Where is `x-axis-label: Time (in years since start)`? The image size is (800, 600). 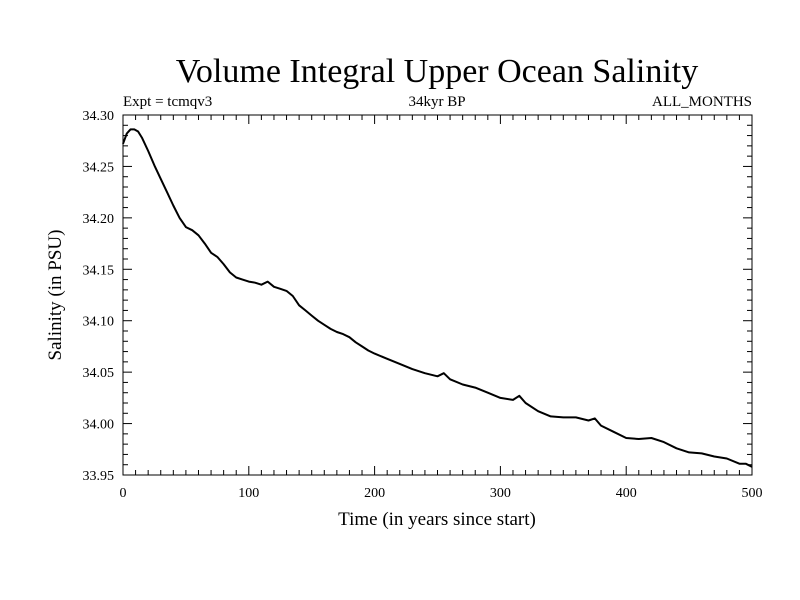
x-axis-label: Time (in years since start) is located at coordinates (437, 519).